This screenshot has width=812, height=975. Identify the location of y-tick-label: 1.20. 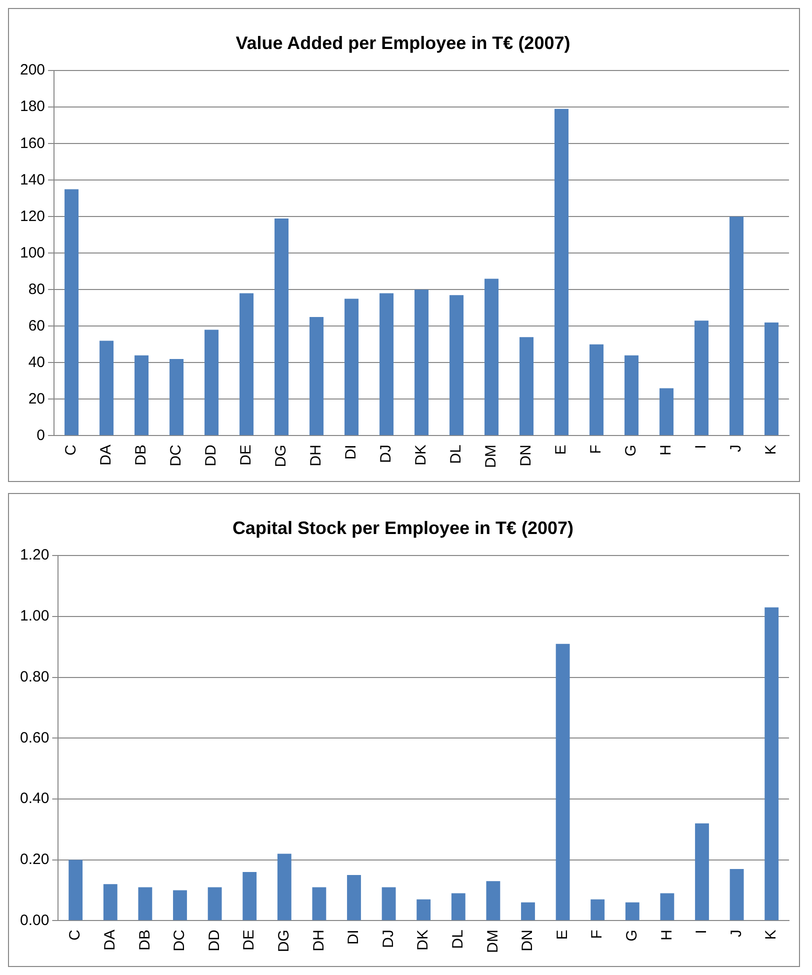
(35, 555).